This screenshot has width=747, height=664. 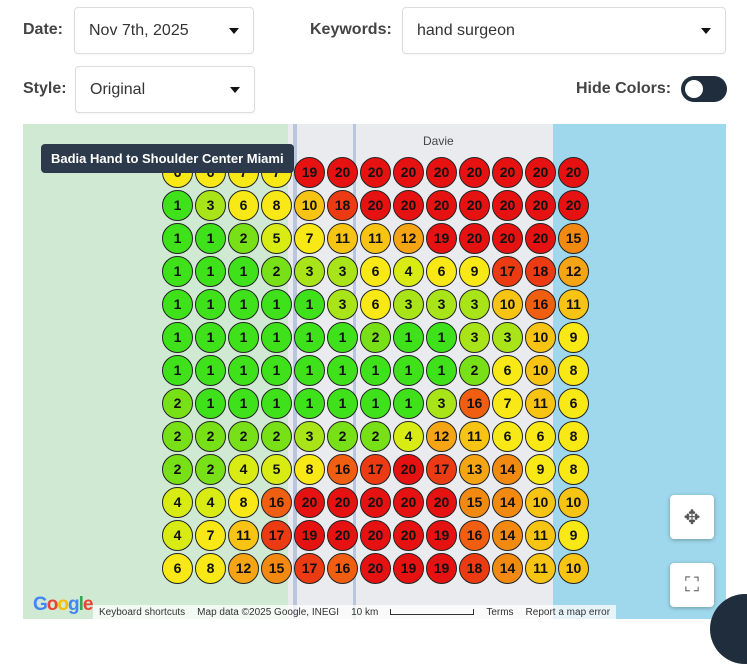 I want to click on rank-pin: 7, so click(x=309, y=238).